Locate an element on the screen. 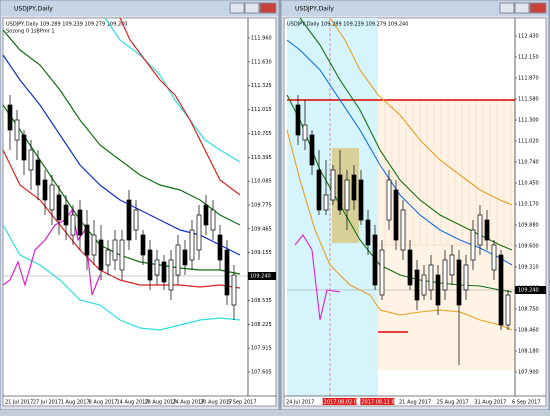 This screenshot has height=416, width=550. price-label: 110.085 is located at coordinates (261, 182).